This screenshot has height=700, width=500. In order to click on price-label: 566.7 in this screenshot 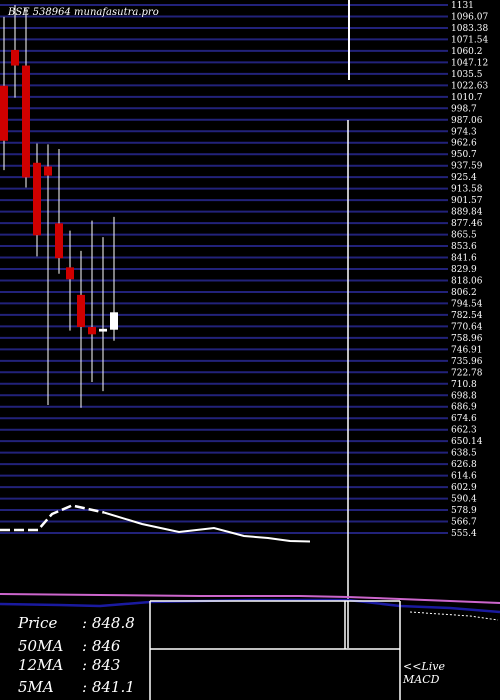, I will do `click(464, 523)`.